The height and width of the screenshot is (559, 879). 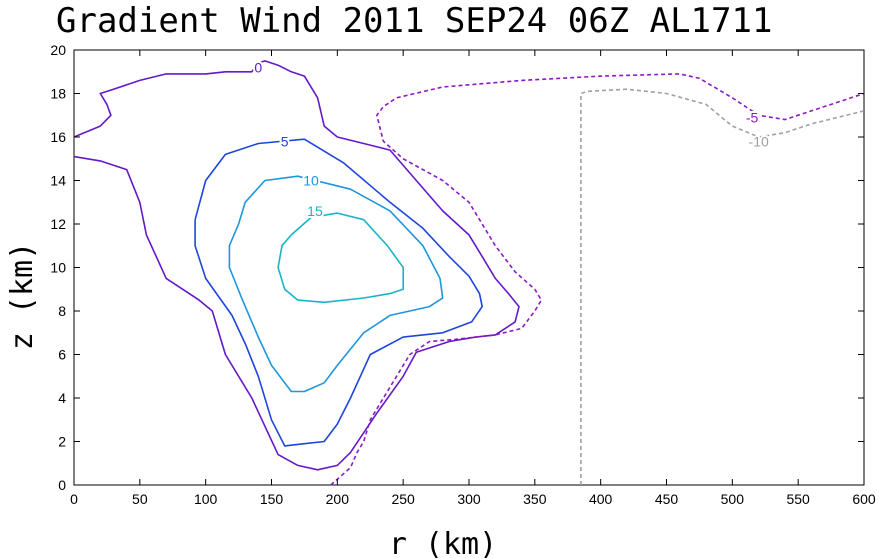 What do you see at coordinates (285, 141) in the screenshot?
I see `contour-label: 5` at bounding box center [285, 141].